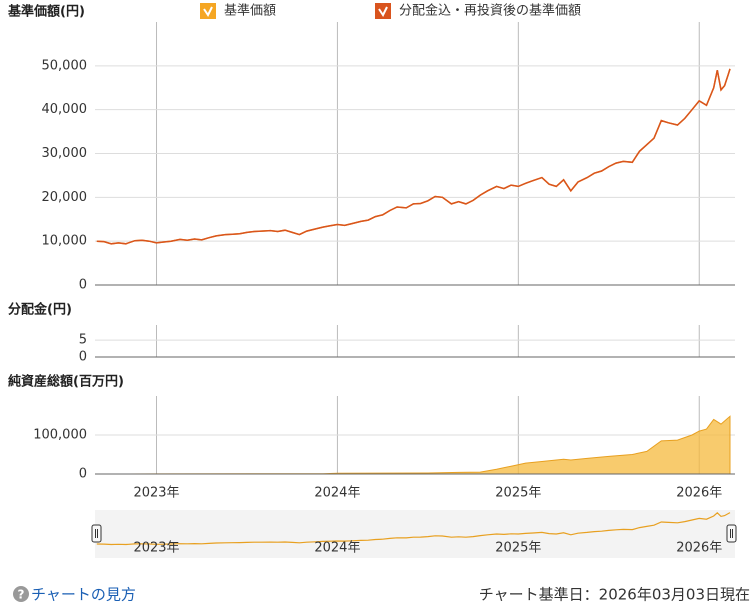 Image resolution: width=755 pixels, height=607 pixels. What do you see at coordinates (415, 341) in the screenshot?
I see `plot-bg` at bounding box center [415, 341].